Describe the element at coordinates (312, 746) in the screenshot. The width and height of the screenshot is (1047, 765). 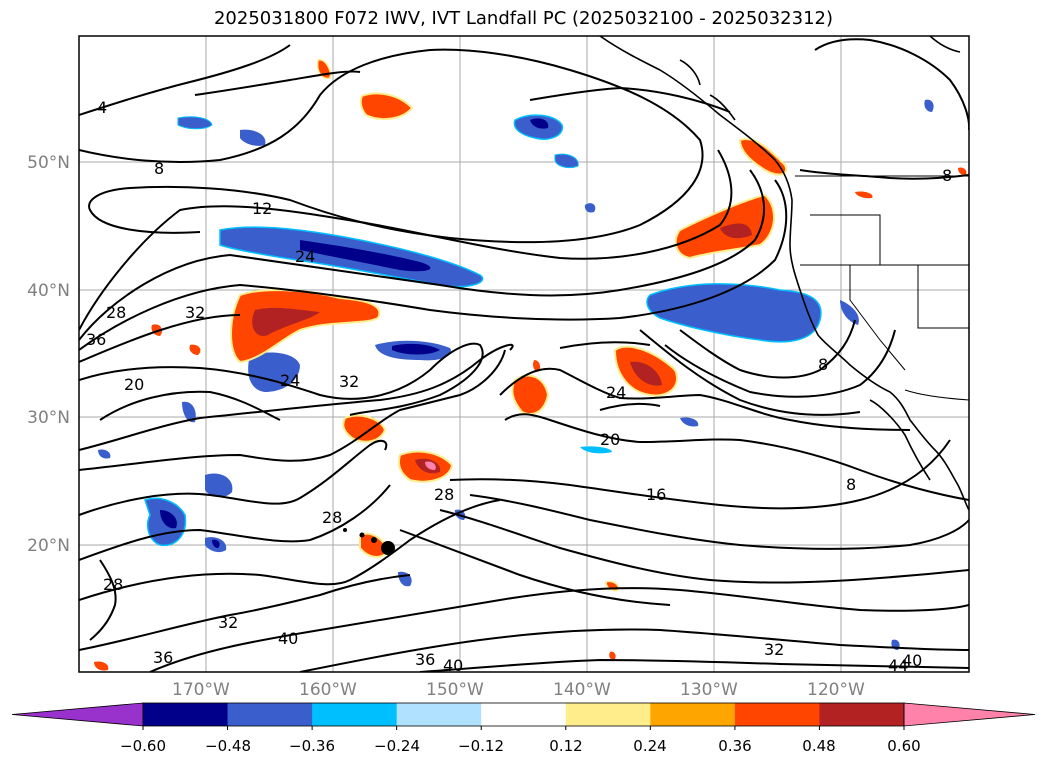
I see `colorbar-tick: −0.36` at that location.